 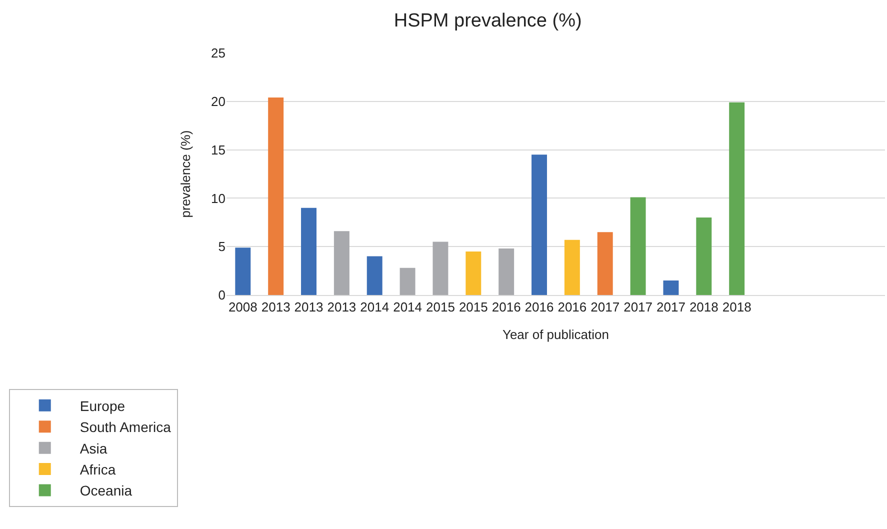 I want to click on x-axis-title: Year of publication, so click(x=555, y=334).